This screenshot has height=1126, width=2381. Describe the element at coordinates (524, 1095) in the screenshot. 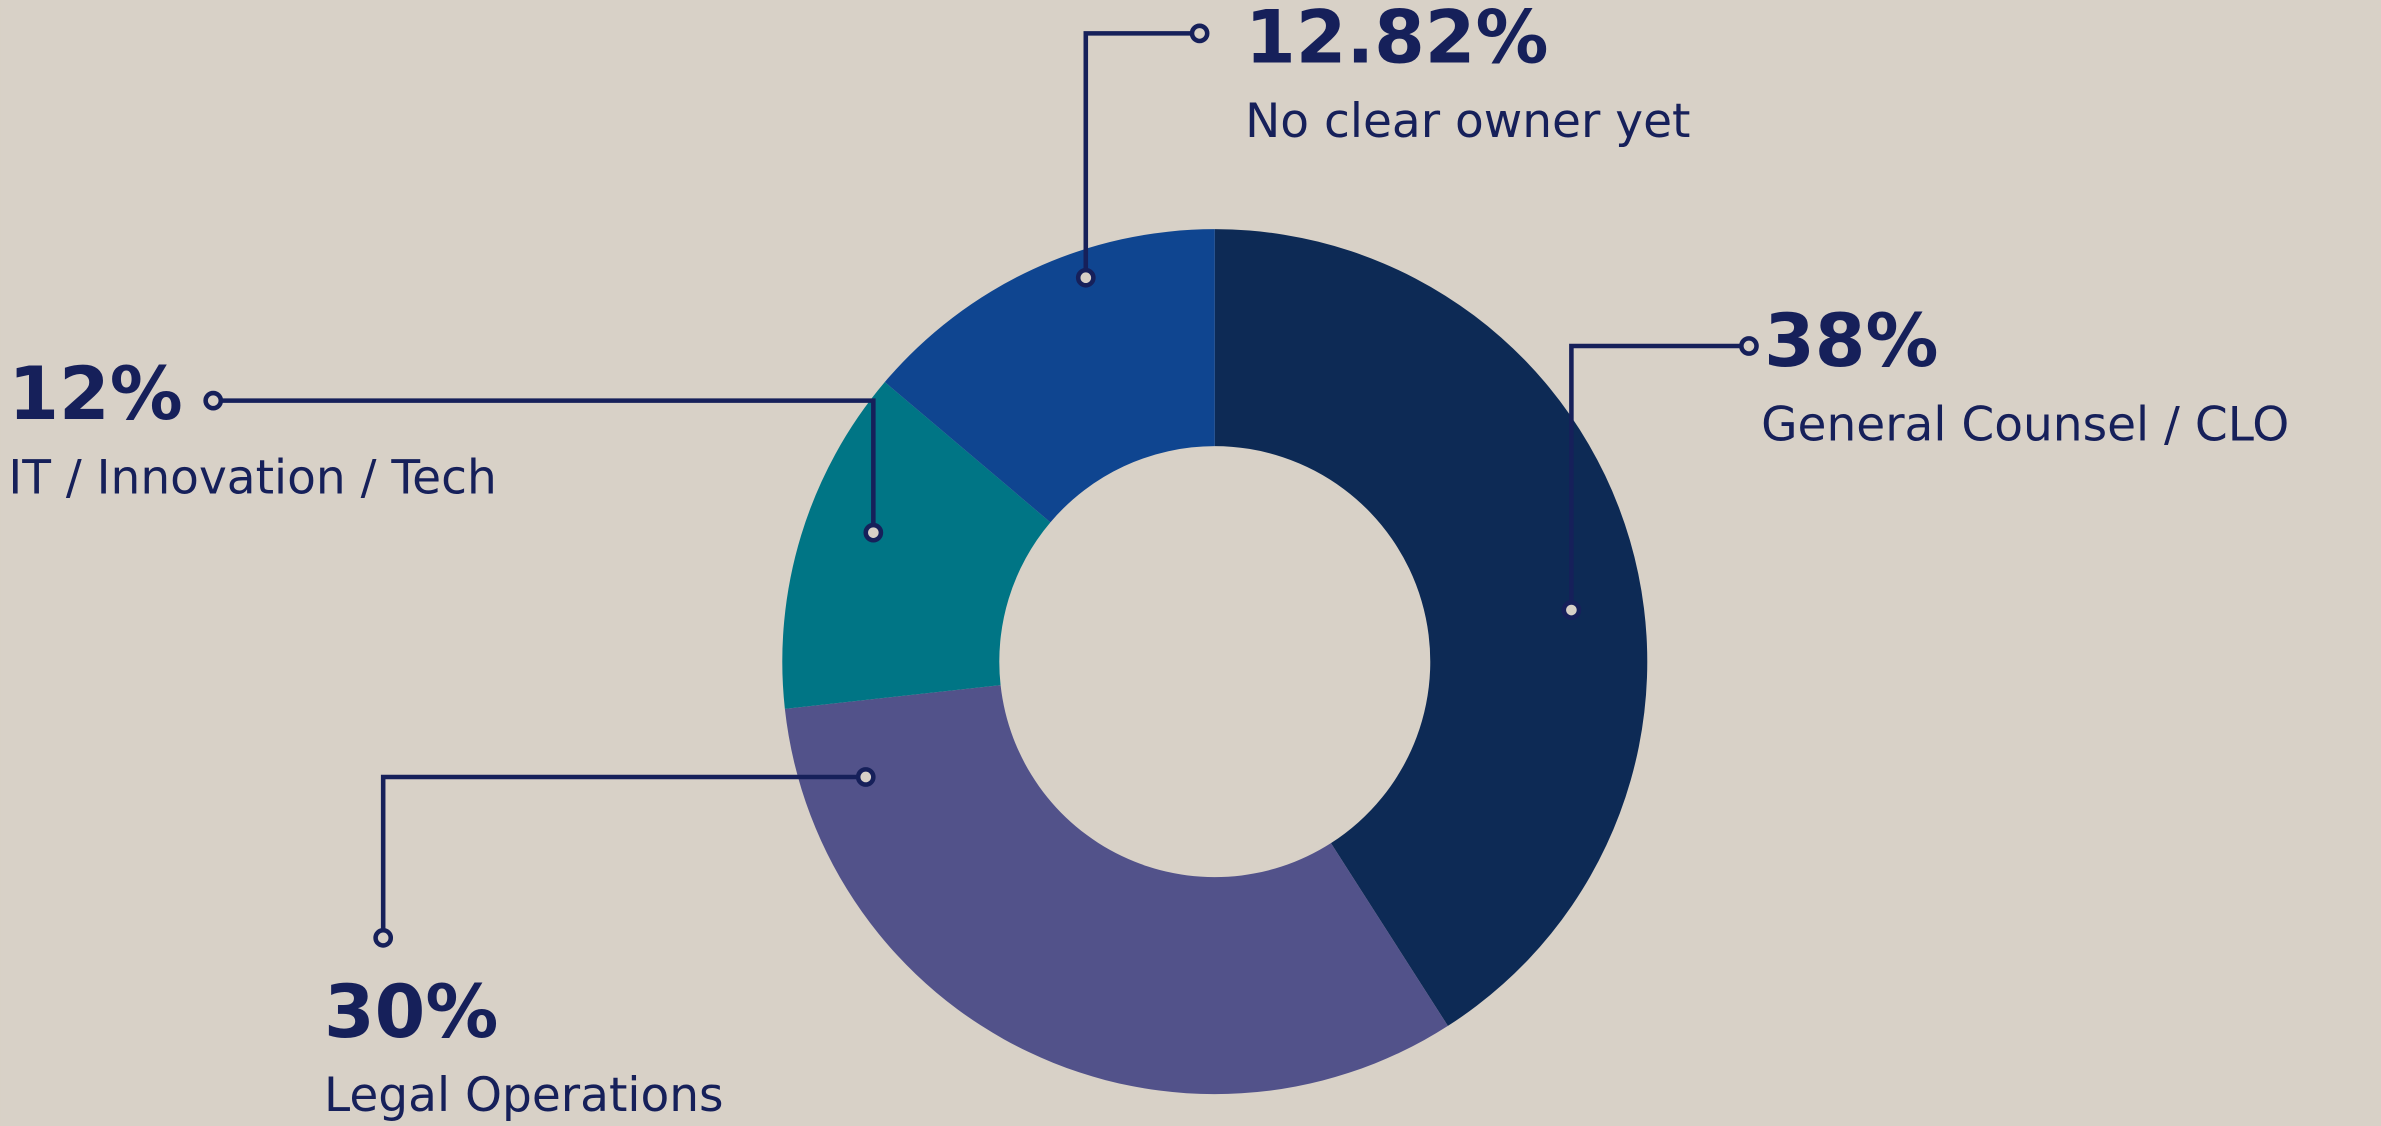

I see `category-label: Legal Operations` at that location.